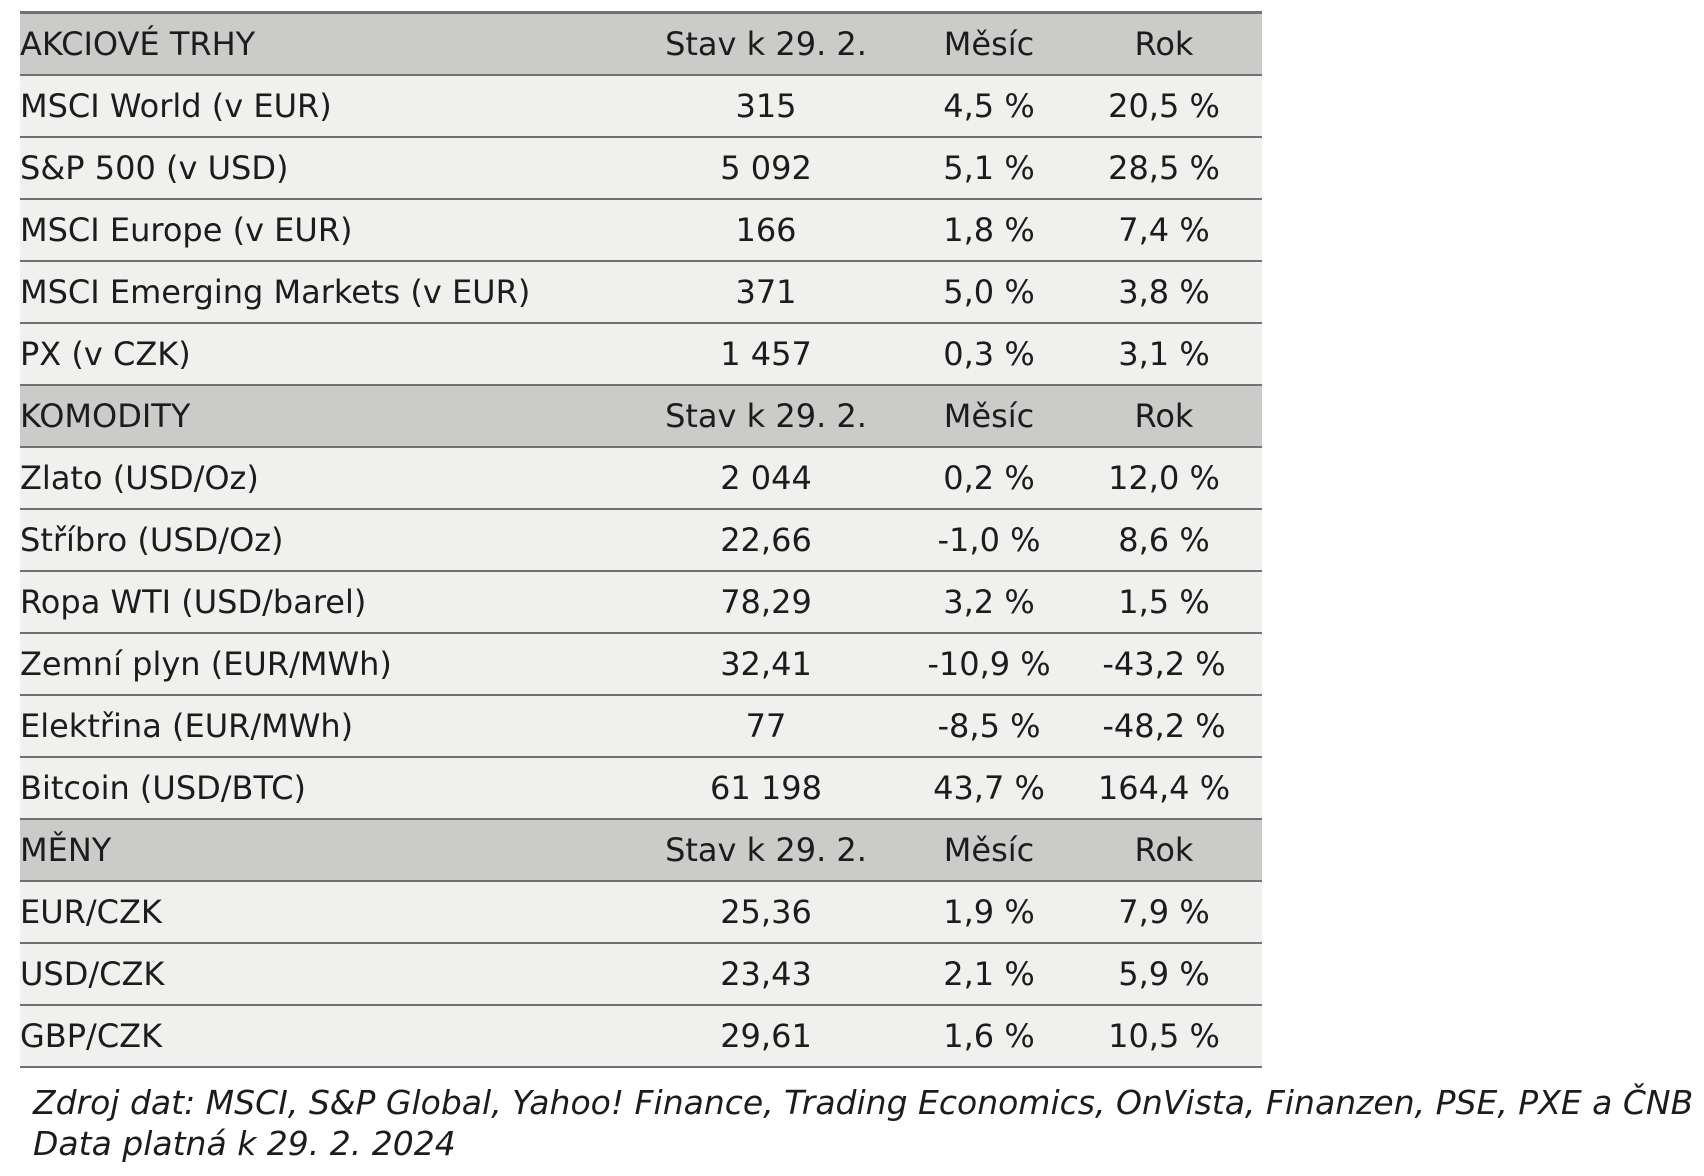  I want to click on row-label: Zlato (USD/Oz), so click(320, 478).